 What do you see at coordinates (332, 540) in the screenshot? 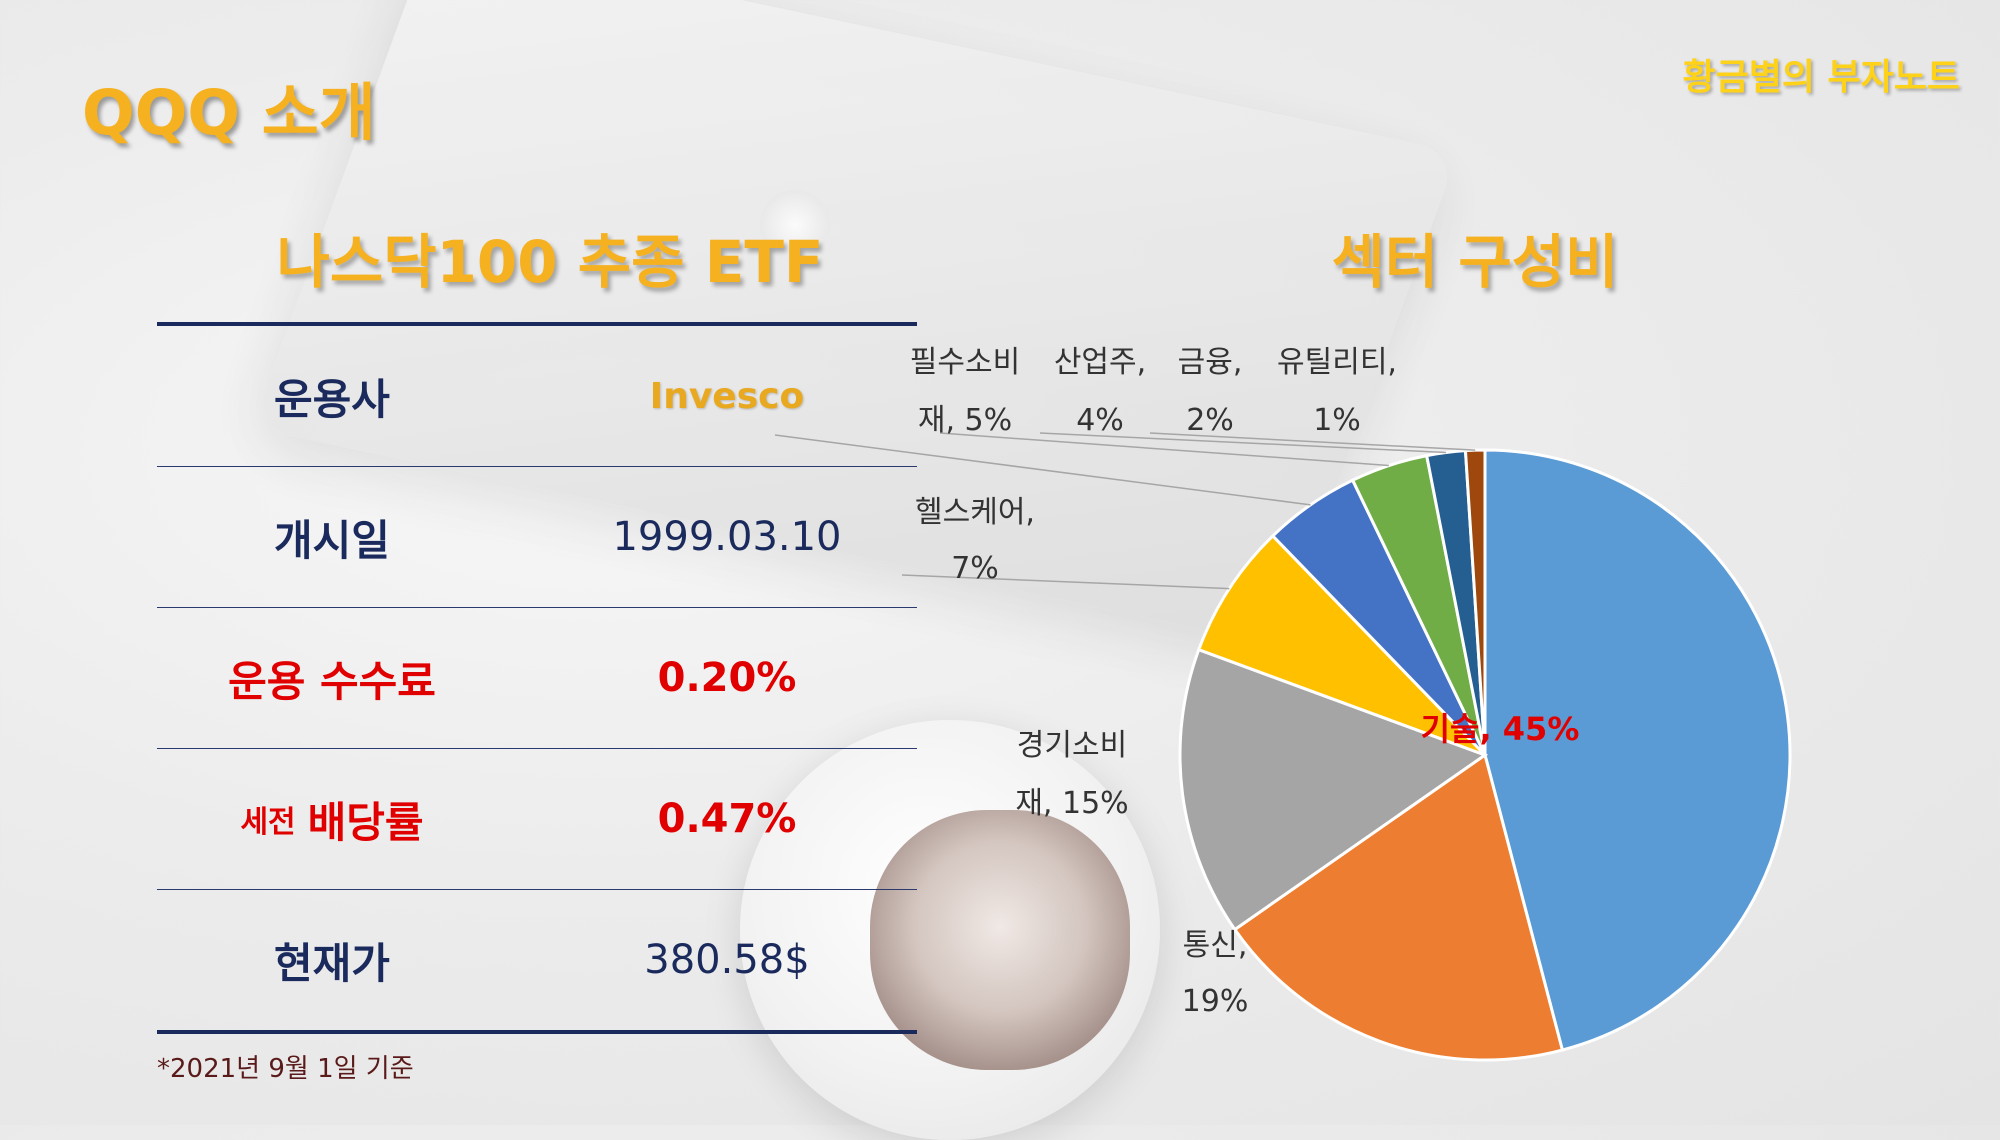
I see `row-label: 개시일` at bounding box center [332, 540].